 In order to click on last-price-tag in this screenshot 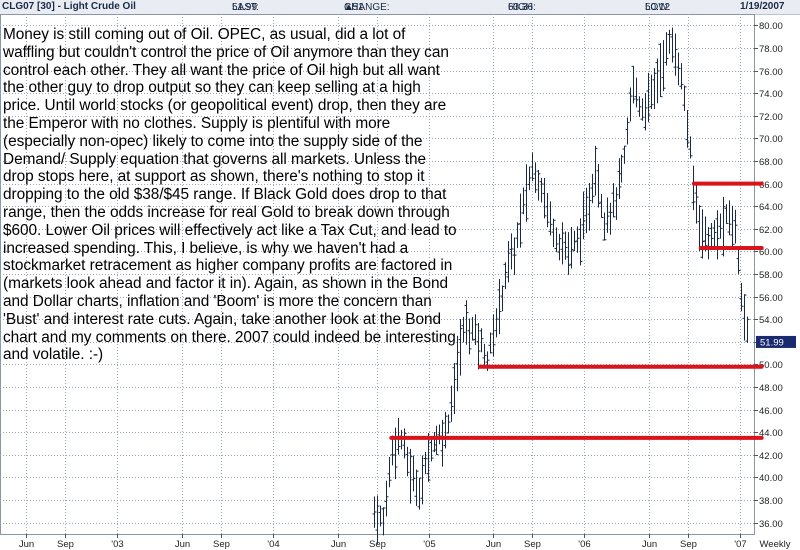, I will do `click(776, 341)`.